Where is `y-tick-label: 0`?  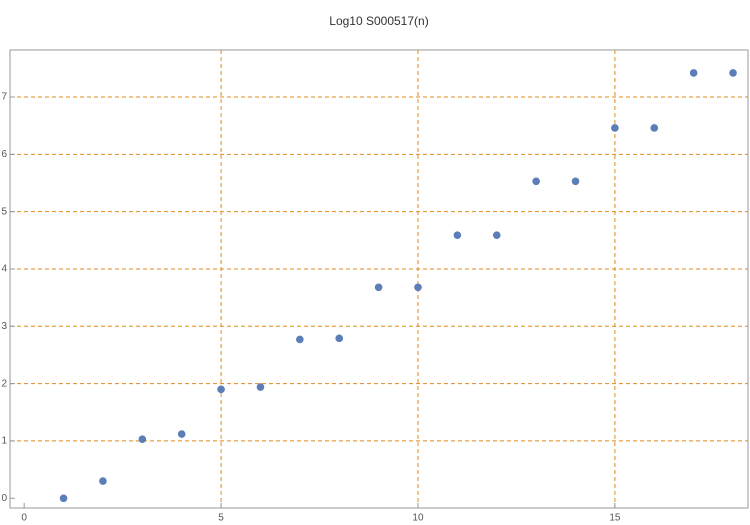
y-tick-label: 0 is located at coordinates (4, 498).